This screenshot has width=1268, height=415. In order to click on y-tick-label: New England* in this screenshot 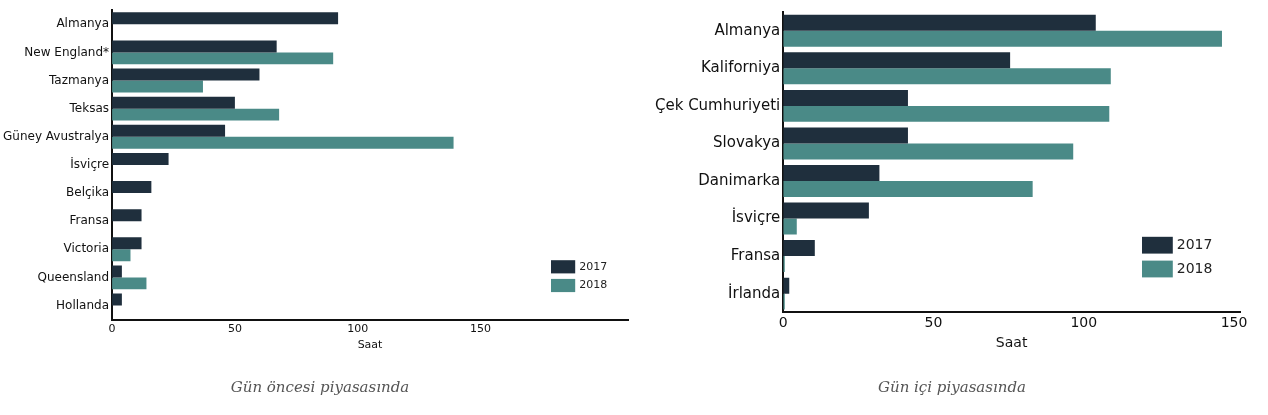, I will do `click(67, 51)`.